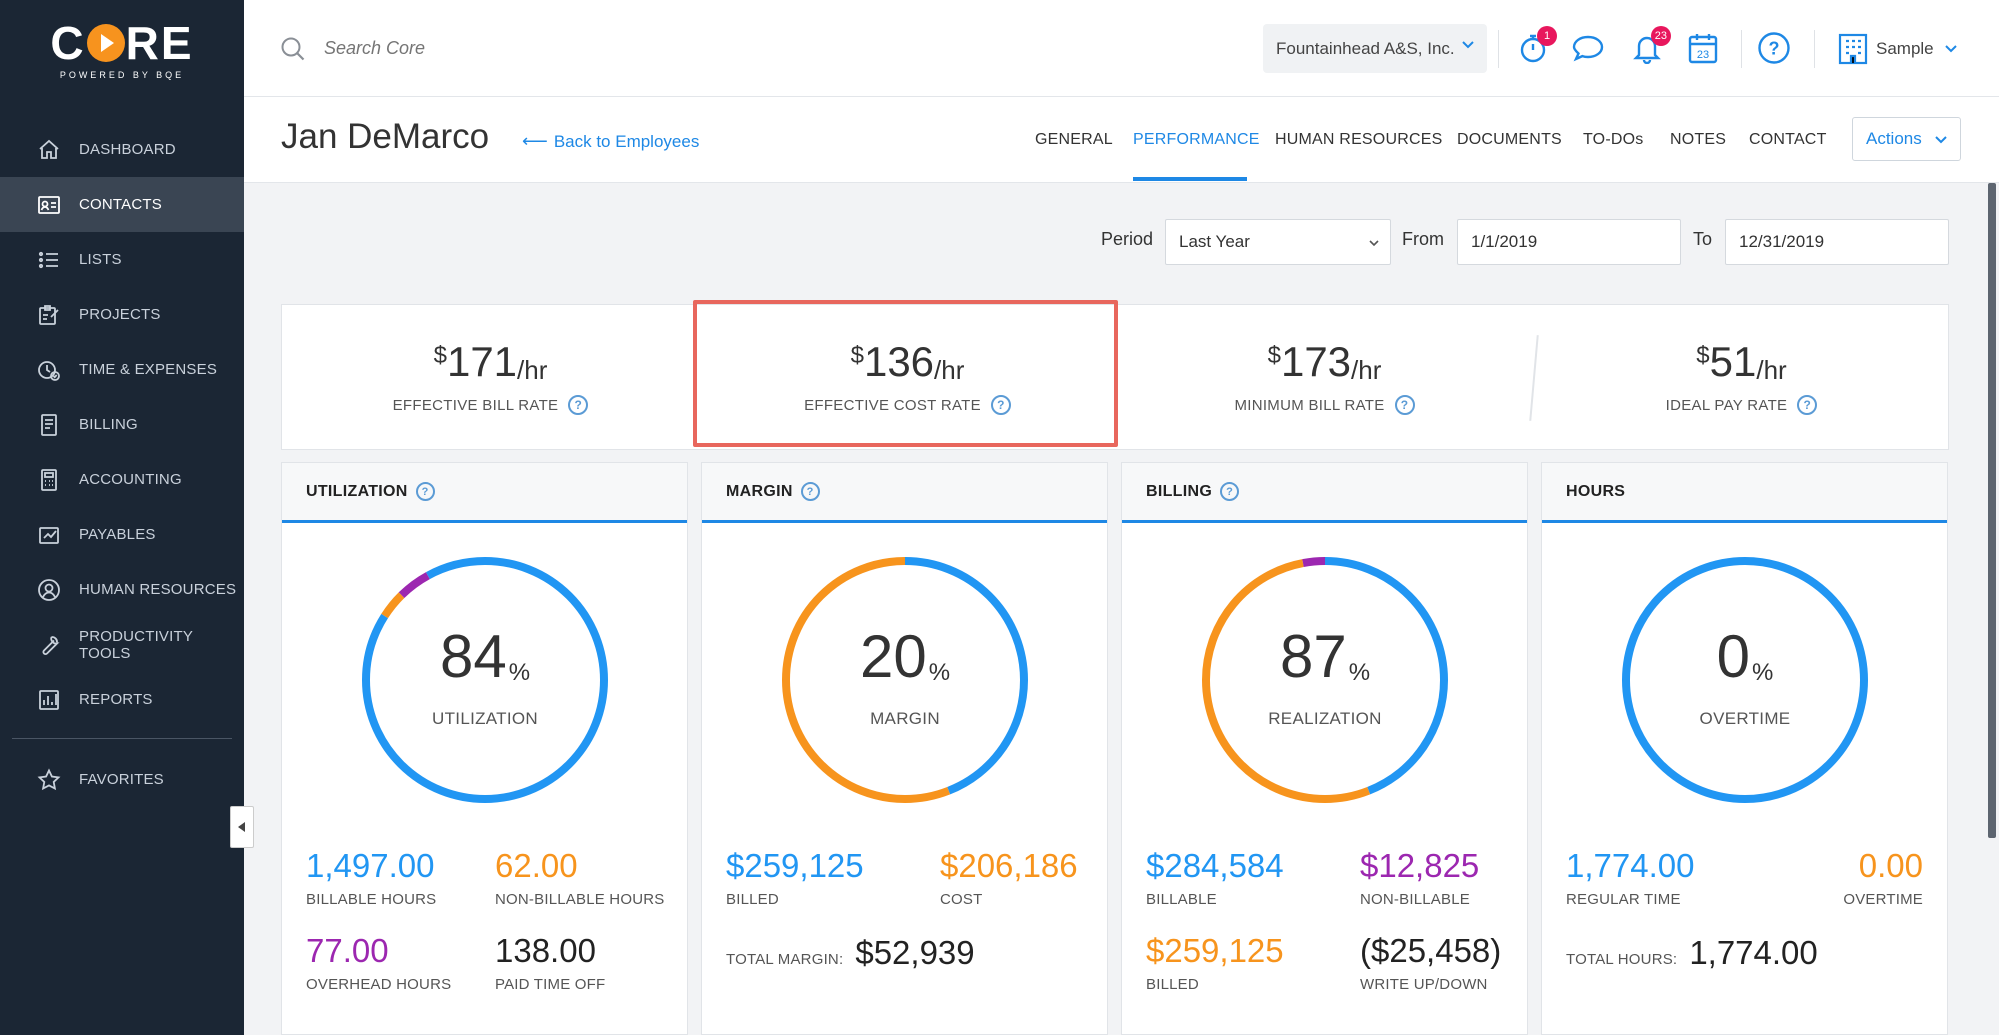 Image resolution: width=1999 pixels, height=1035 pixels. Describe the element at coordinates (49, 535) in the screenshot. I see `payables-icon` at that location.